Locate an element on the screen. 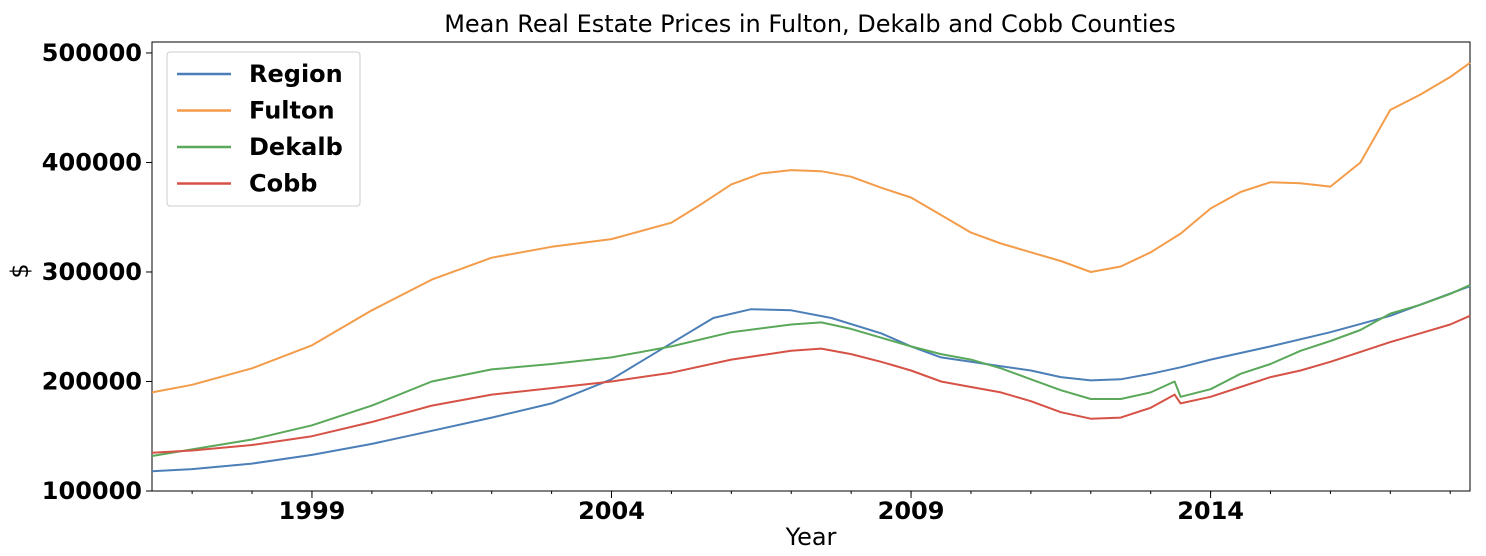 The height and width of the screenshot is (556, 1486). x-tick-label: 2004 is located at coordinates (611, 511).